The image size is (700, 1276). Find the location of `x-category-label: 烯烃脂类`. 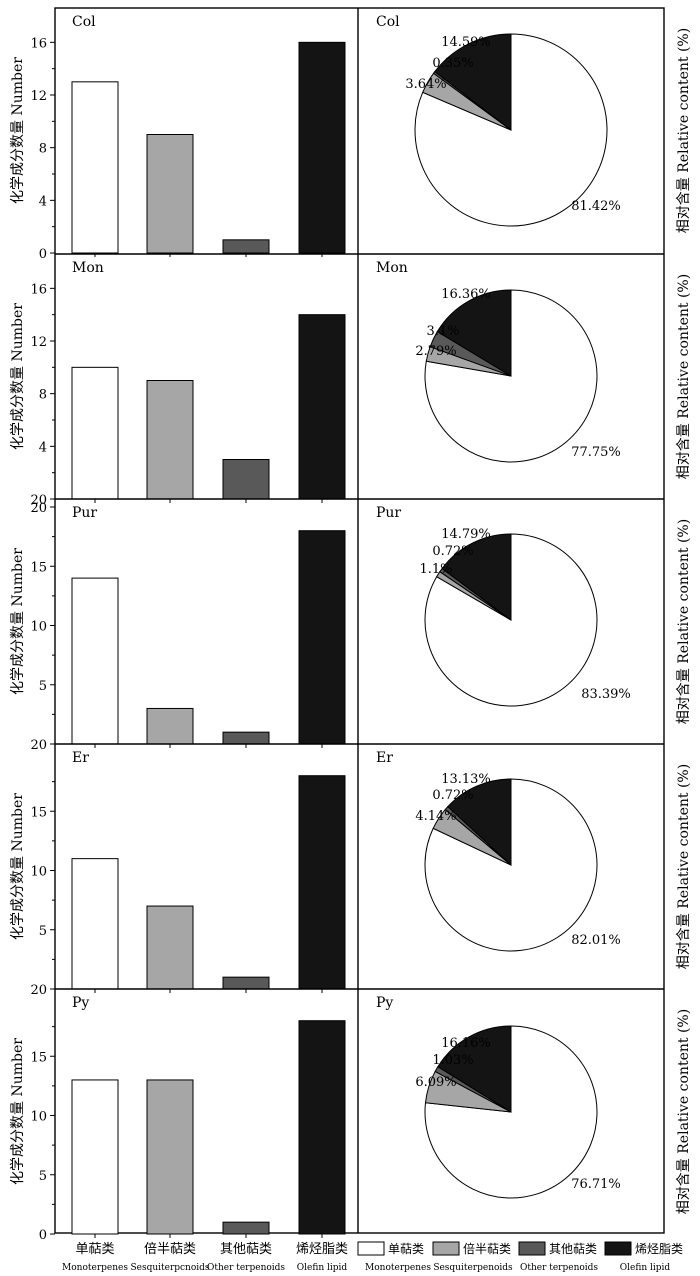

x-category-label: 烯烃脂类 is located at coordinates (322, 1249).